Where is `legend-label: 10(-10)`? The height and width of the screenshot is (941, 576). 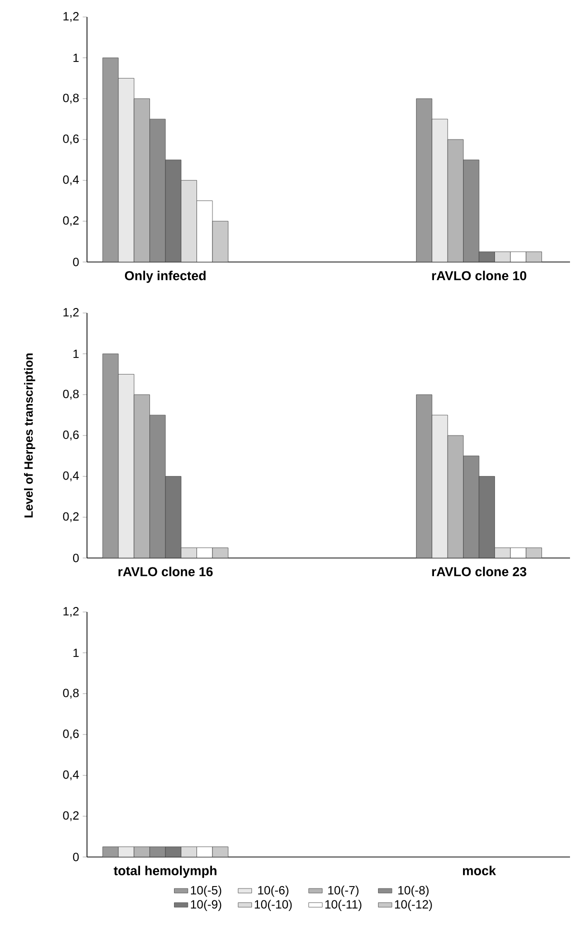
legend-label: 10(-10) is located at coordinates (273, 905).